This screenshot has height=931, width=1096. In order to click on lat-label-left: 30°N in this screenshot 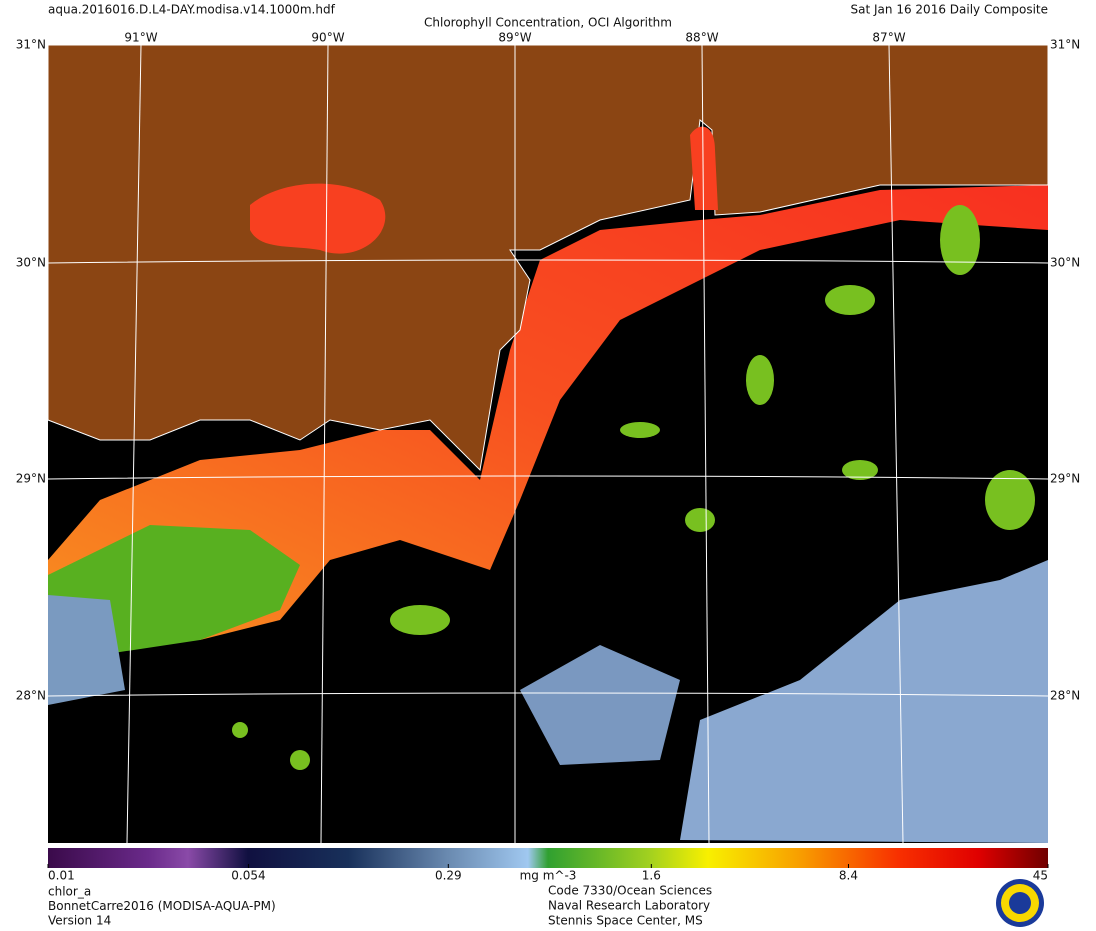, I will do `click(31, 263)`.